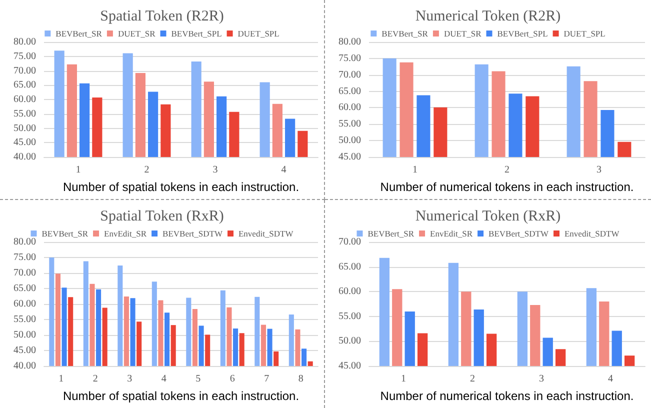 Image resolution: width=651 pixels, height=408 pixels. Describe the element at coordinates (162, 216) in the screenshot. I see `chart-title: Spatial Token (RxR)` at that location.